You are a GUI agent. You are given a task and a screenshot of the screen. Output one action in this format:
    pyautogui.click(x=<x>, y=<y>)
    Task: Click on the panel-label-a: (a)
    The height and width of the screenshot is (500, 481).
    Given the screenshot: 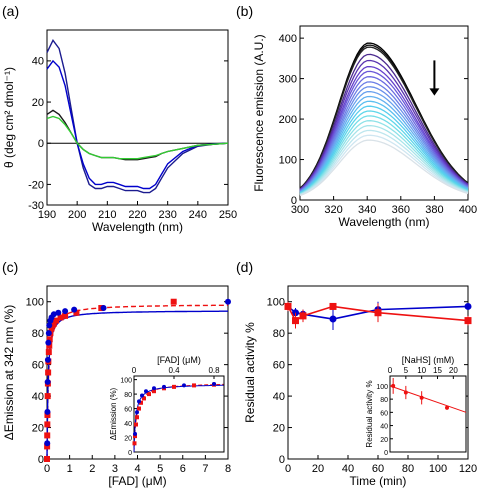 What is the action you would take?
    pyautogui.click(x=10, y=11)
    